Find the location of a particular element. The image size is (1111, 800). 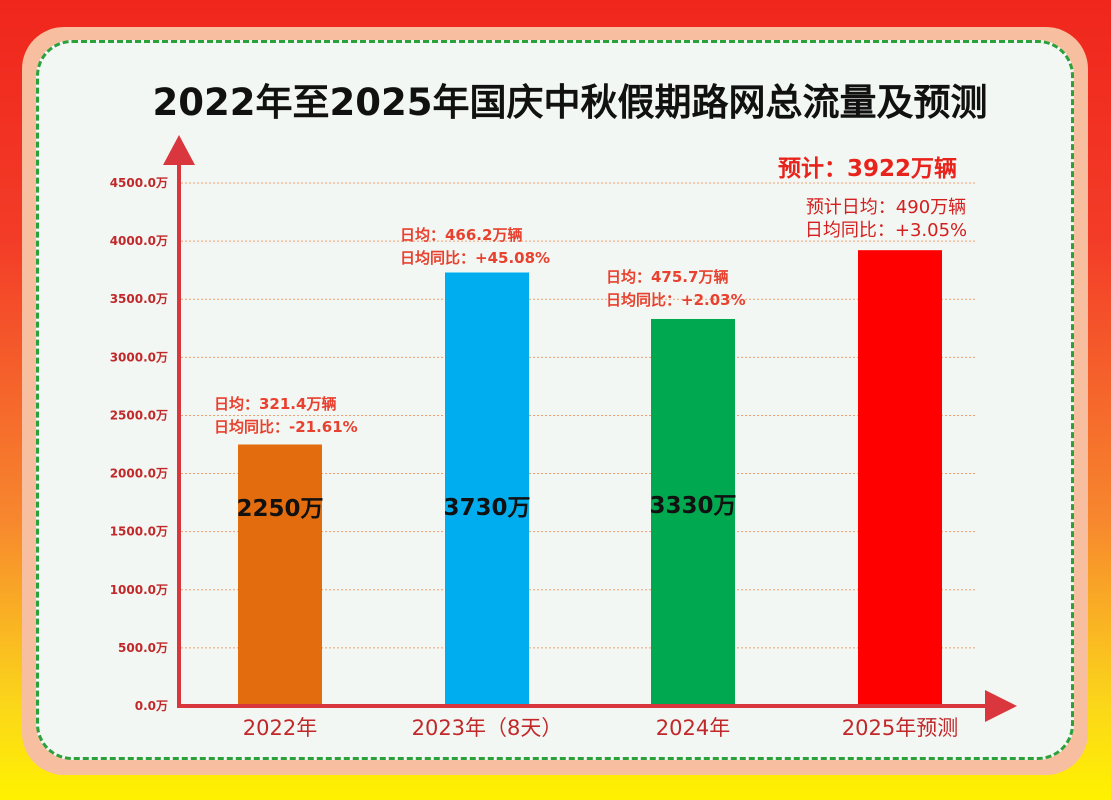

x-tick-label: 2024年 is located at coordinates (693, 728).